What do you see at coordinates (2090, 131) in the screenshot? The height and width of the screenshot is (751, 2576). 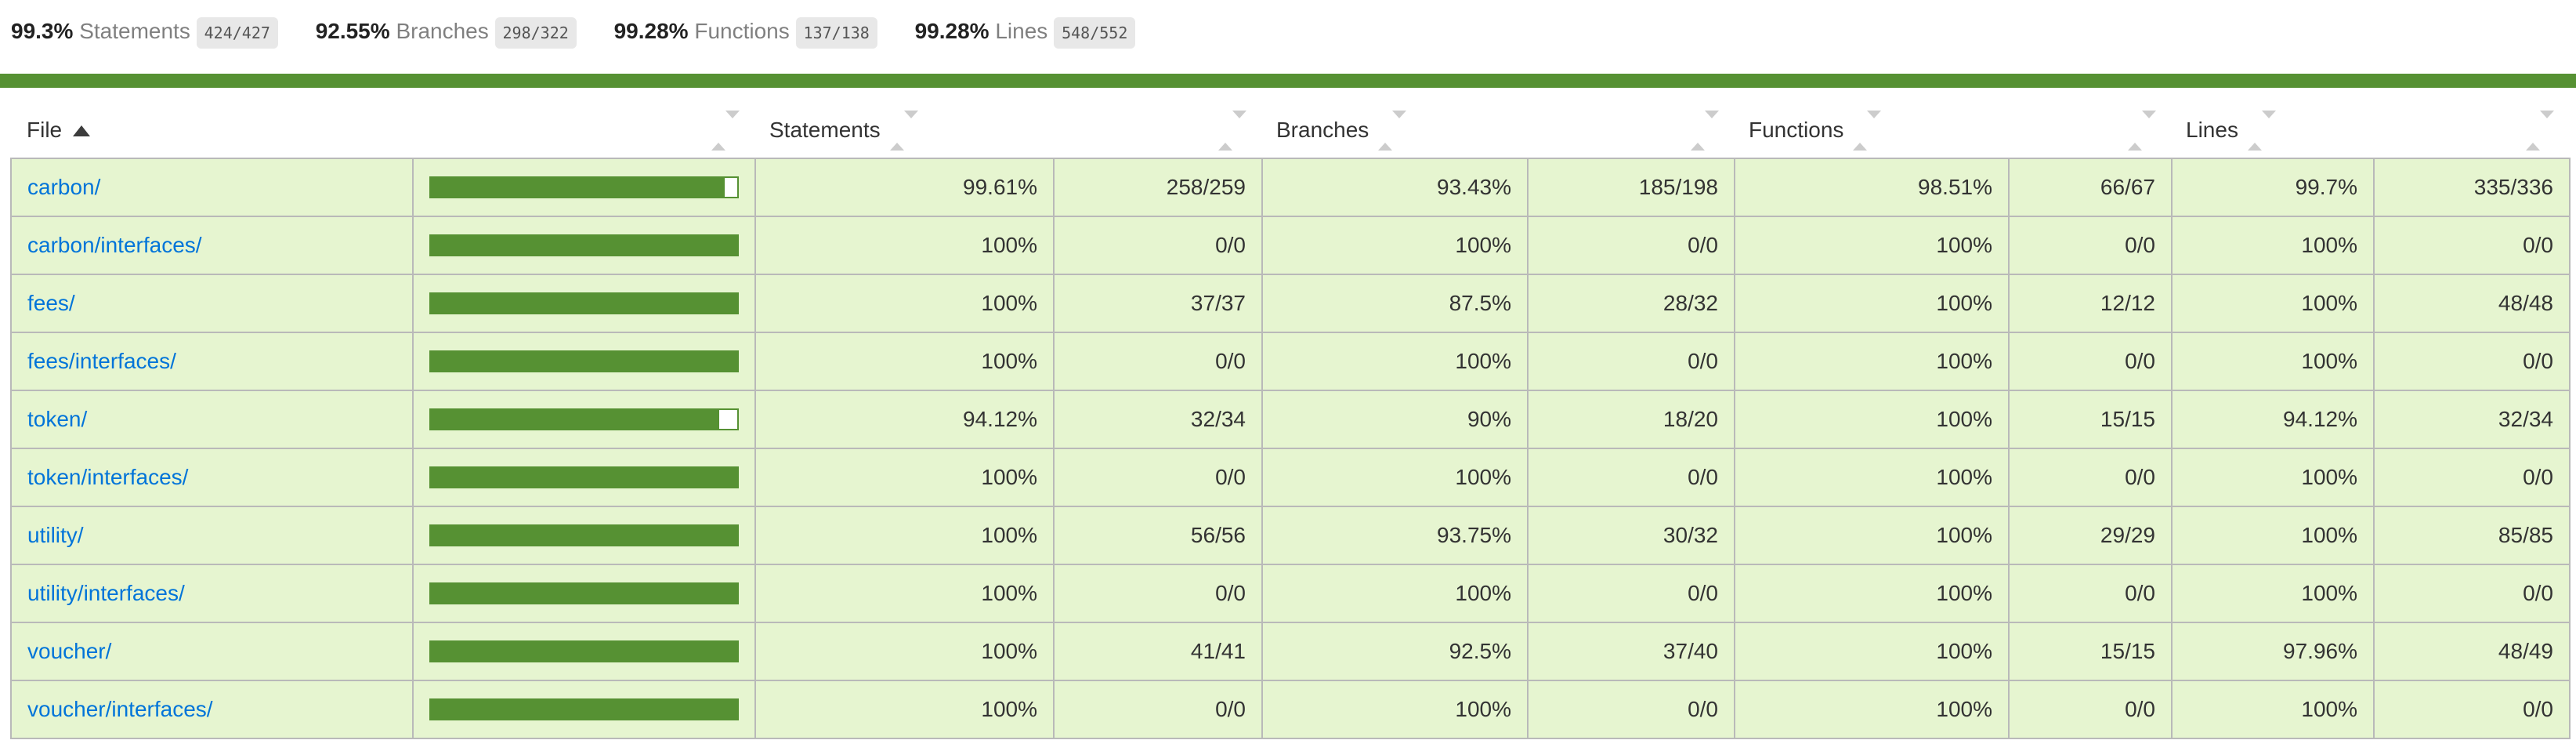 I see `column-header-functions-raw` at bounding box center [2090, 131].